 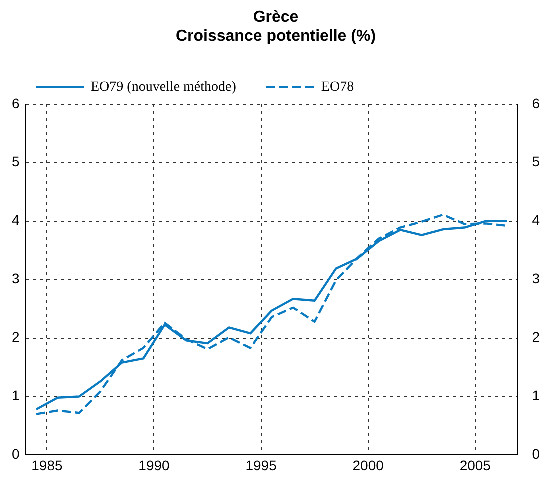 What do you see at coordinates (536, 396) in the screenshot?
I see `y2-tick-label: 1` at bounding box center [536, 396].